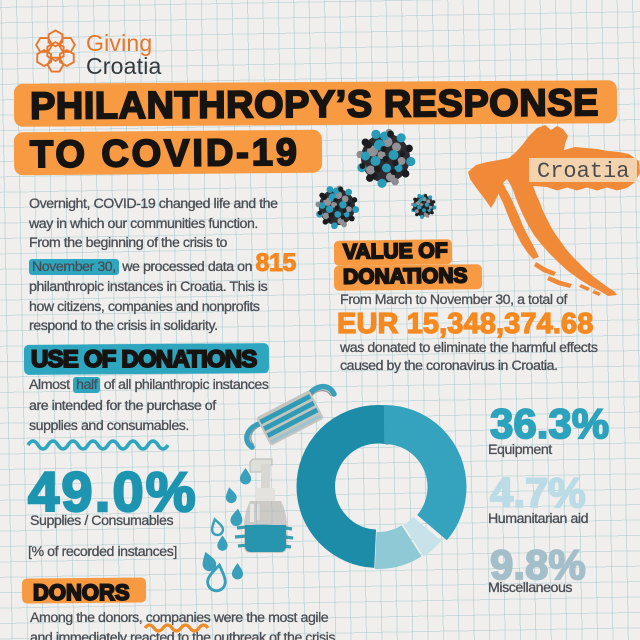  Describe the element at coordinates (583, 171) in the screenshot. I see `svg-text: Croatia` at that location.